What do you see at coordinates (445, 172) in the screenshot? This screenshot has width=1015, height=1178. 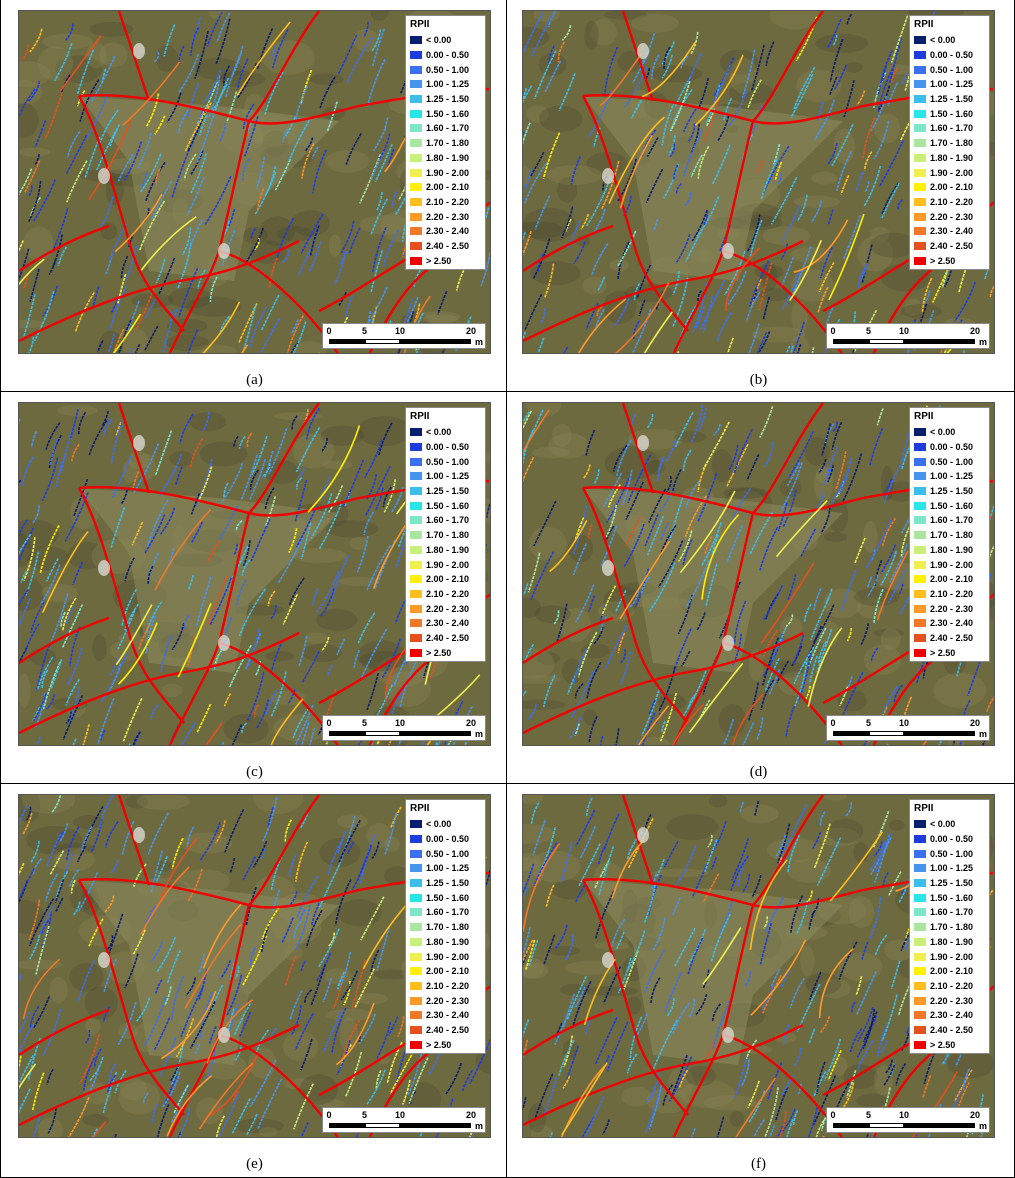 I see `legend-entry: 1.90 - 2.00` at bounding box center [445, 172].